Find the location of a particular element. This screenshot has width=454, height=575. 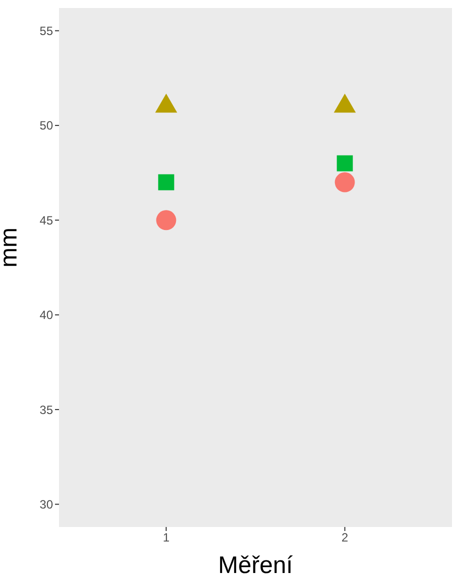

x-tick-label: 2 is located at coordinates (344, 537).